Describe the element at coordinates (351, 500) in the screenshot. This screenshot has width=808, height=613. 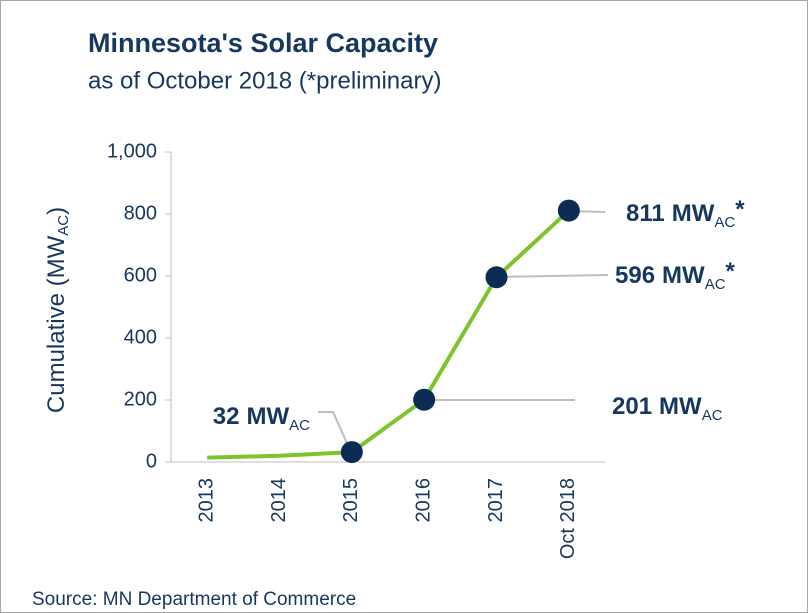
I see `x-tick-label: 2015` at that location.